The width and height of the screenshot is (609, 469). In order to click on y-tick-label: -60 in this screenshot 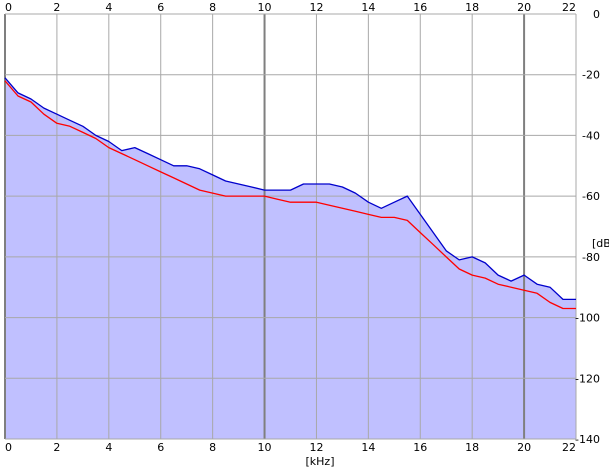, I will do `click(591, 196)`.